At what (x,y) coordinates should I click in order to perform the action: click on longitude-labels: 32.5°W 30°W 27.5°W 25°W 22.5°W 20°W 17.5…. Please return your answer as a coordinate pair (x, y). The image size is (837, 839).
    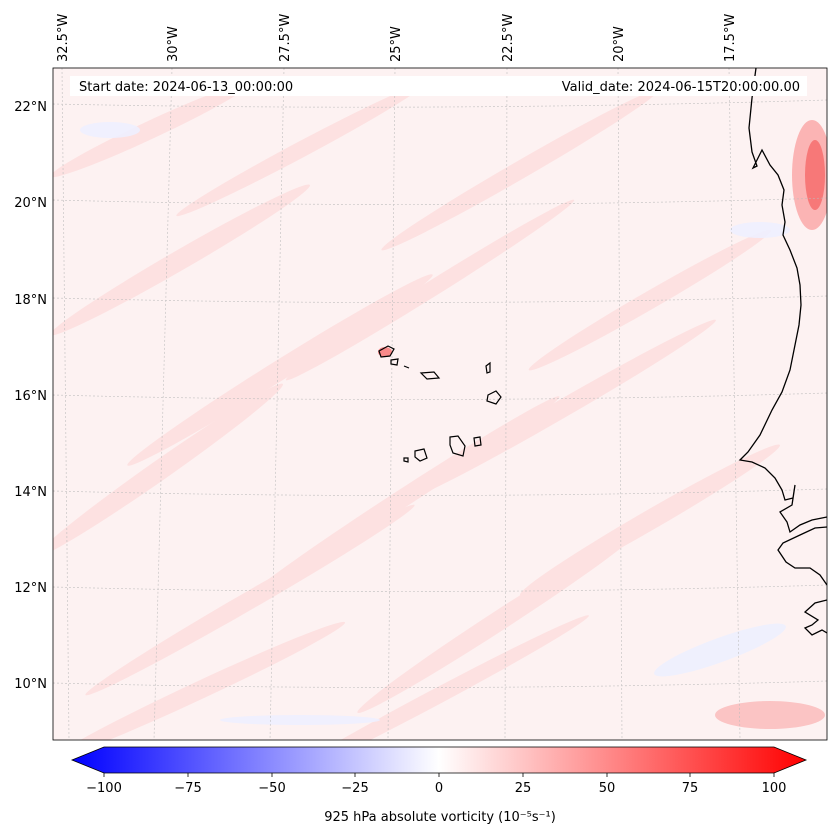
    Looking at the image, I should click on (397, 38).